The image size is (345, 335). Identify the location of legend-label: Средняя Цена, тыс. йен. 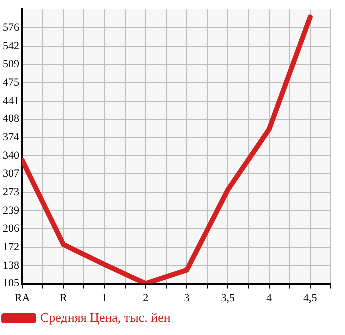
(105, 317).